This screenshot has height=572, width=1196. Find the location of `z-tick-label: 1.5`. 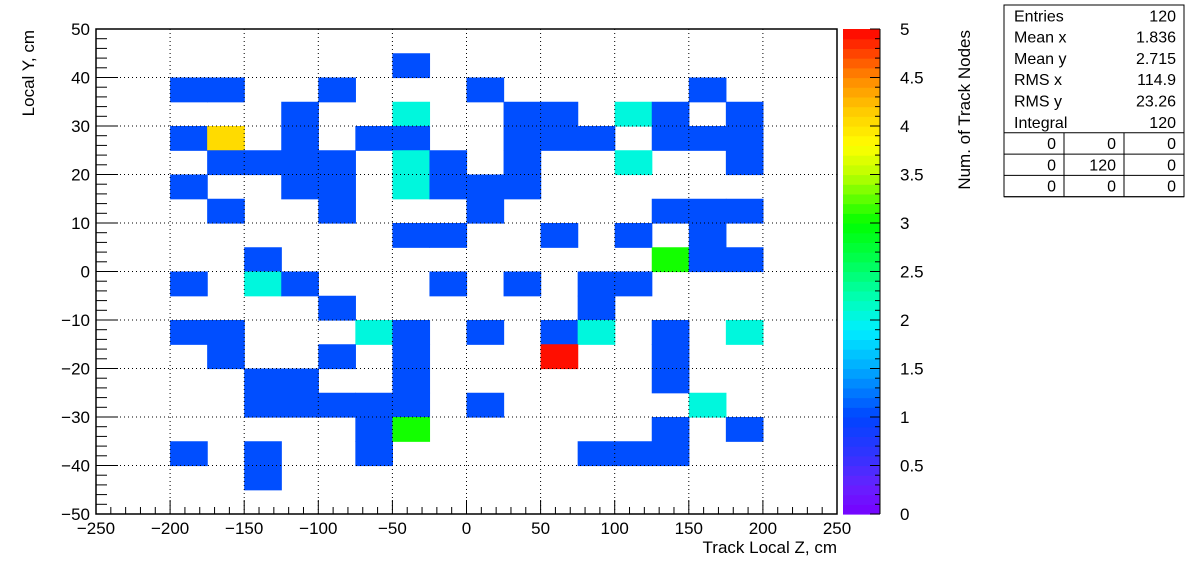

z-tick-label: 1.5 is located at coordinates (912, 369).